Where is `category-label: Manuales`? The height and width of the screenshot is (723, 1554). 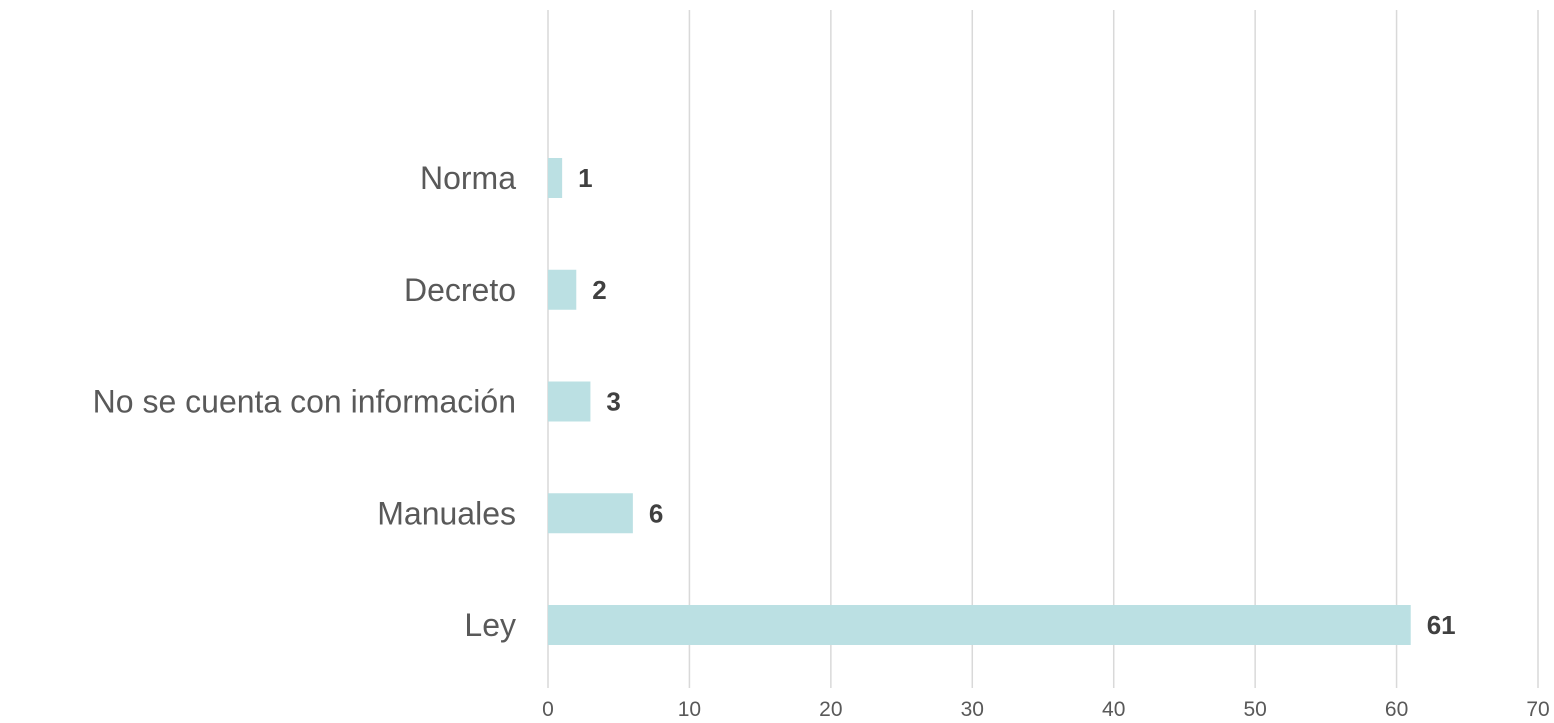
category-label: Manuales is located at coordinates (446, 513).